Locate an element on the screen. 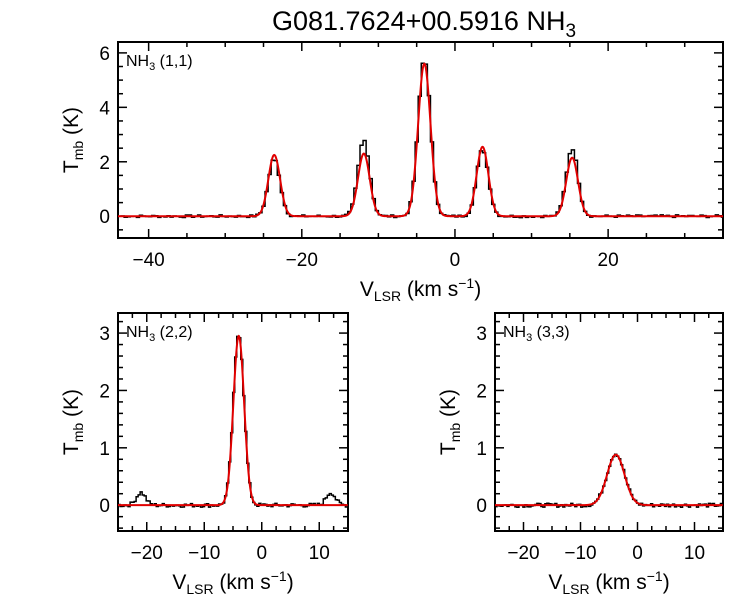 The image size is (750, 600). y-tick-label: 6 is located at coordinates (104, 54).